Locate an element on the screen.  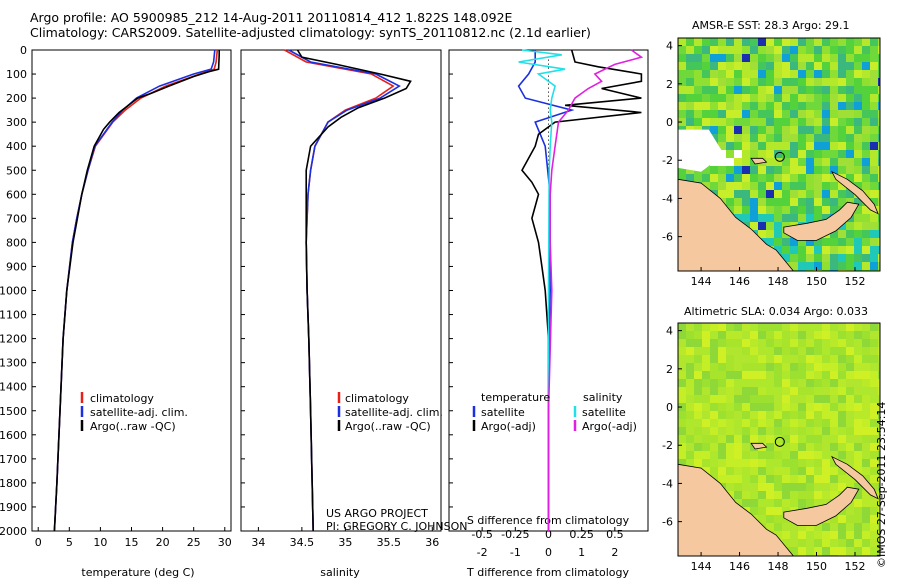
salinity-series-line is located at coordinates (354, 290).